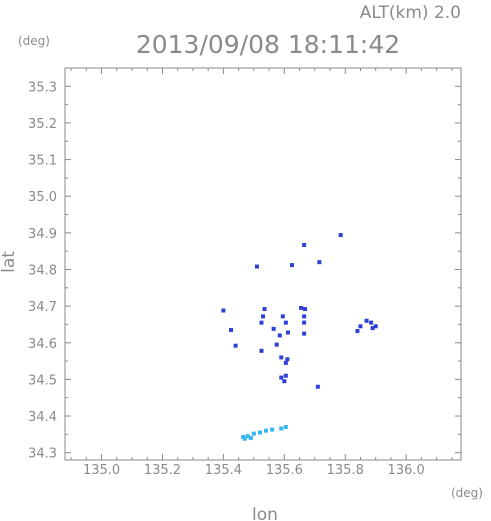 Image resolution: width=491 pixels, height=521 pixels. I want to click on y-tick-label: 34.9, so click(42, 234).